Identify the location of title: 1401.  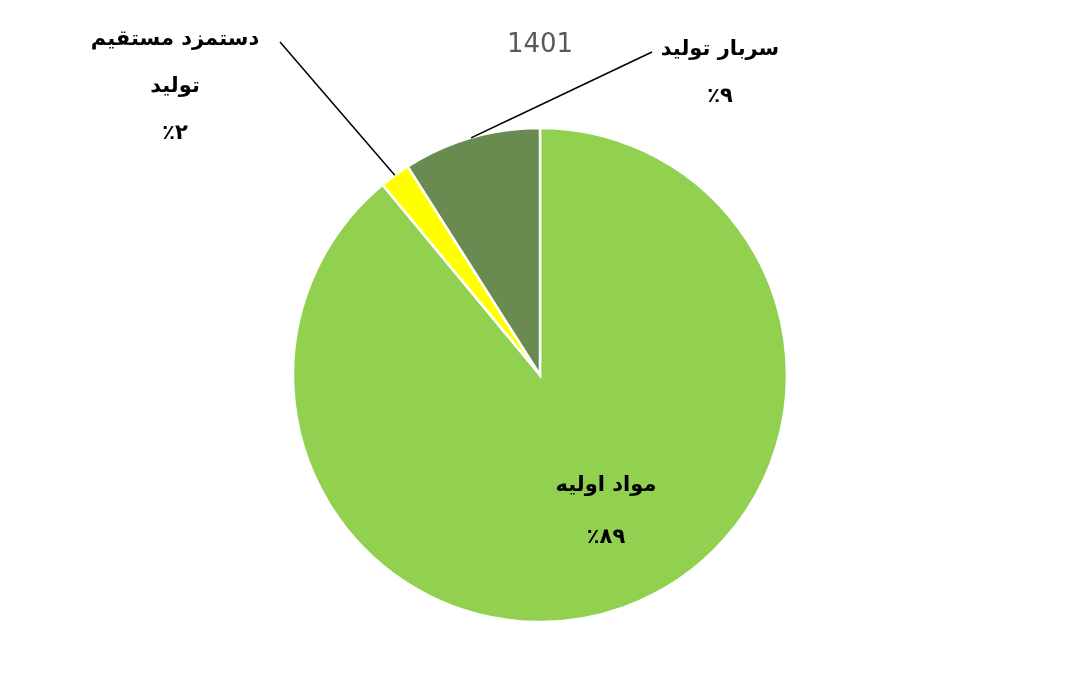
(540, 43).